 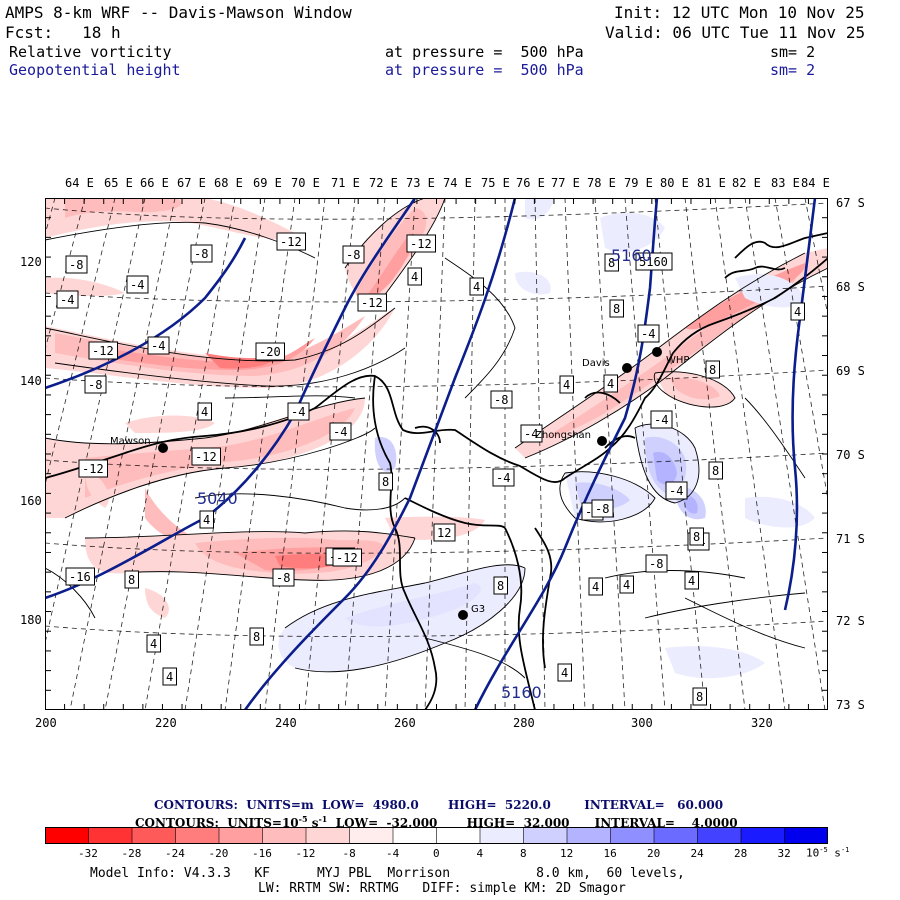 What do you see at coordinates (270, 352) in the screenshot?
I see `vorticity-label-text: -20` at bounding box center [270, 352].